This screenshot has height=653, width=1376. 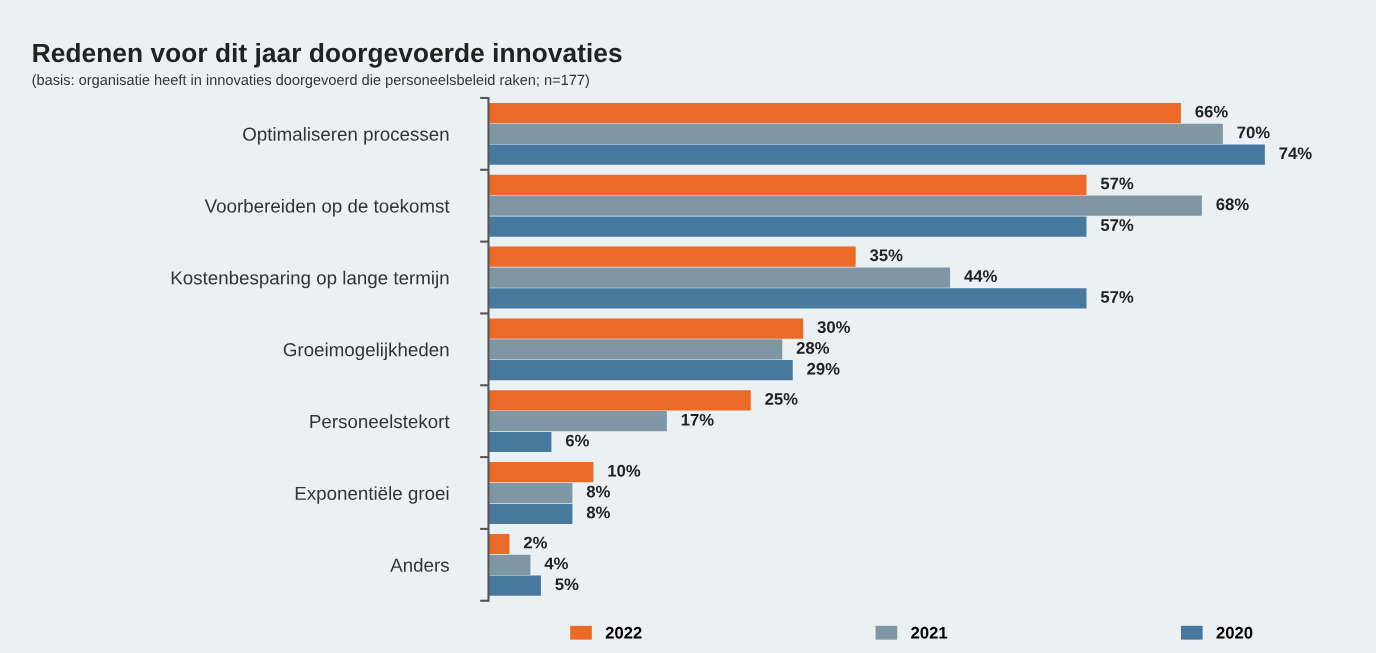 I want to click on chart-title: Redenen voor dit jaar doorgevoerde innovaties, so click(x=327, y=55).